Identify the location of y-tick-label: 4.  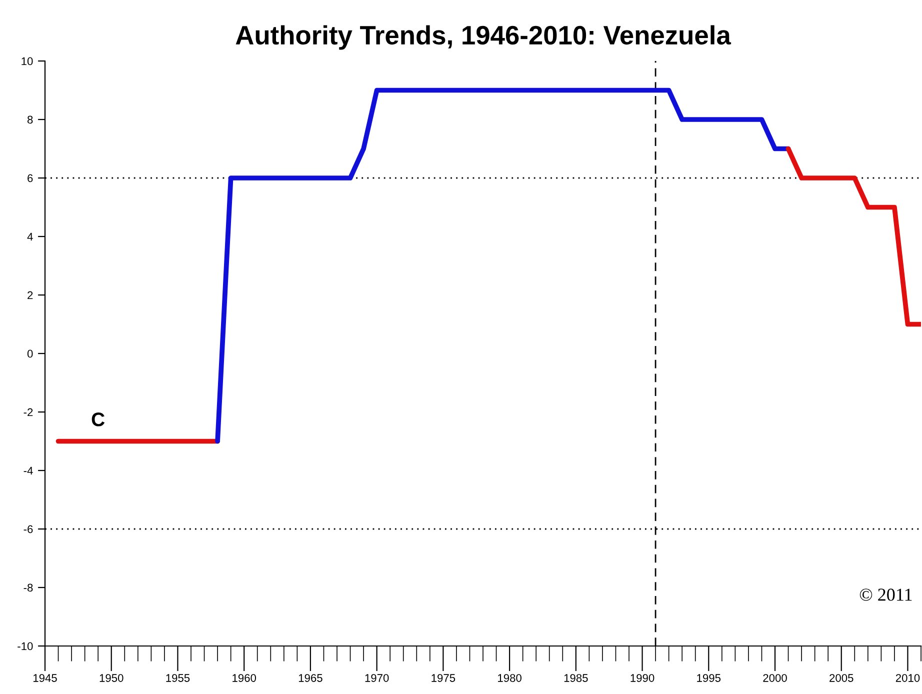
(30, 236).